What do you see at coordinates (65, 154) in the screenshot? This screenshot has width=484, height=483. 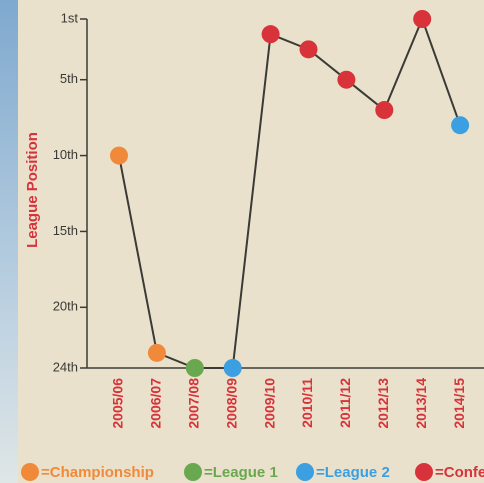 I see `y-tick-label: 10th` at bounding box center [65, 154].